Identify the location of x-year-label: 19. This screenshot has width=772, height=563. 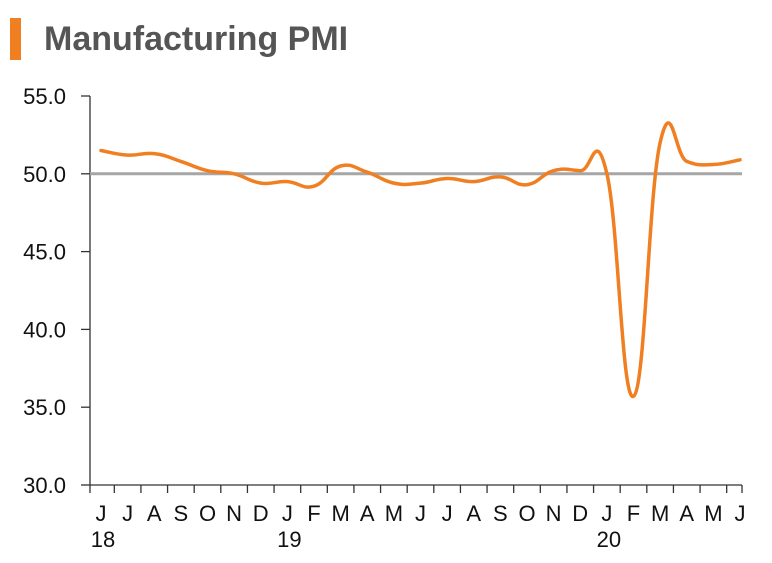
(289, 539).